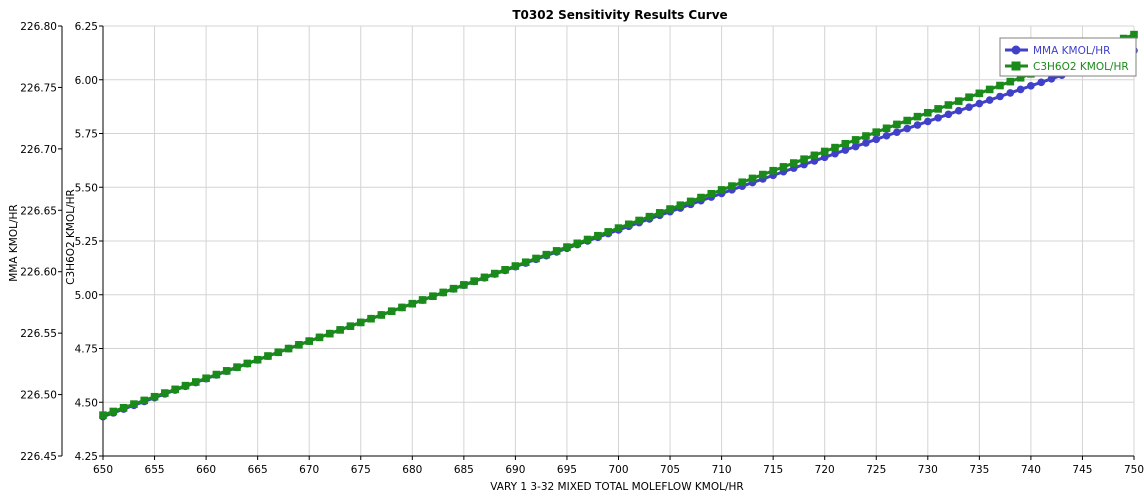  I want to click on y2-tick-label: 4.75, so click(86, 350).